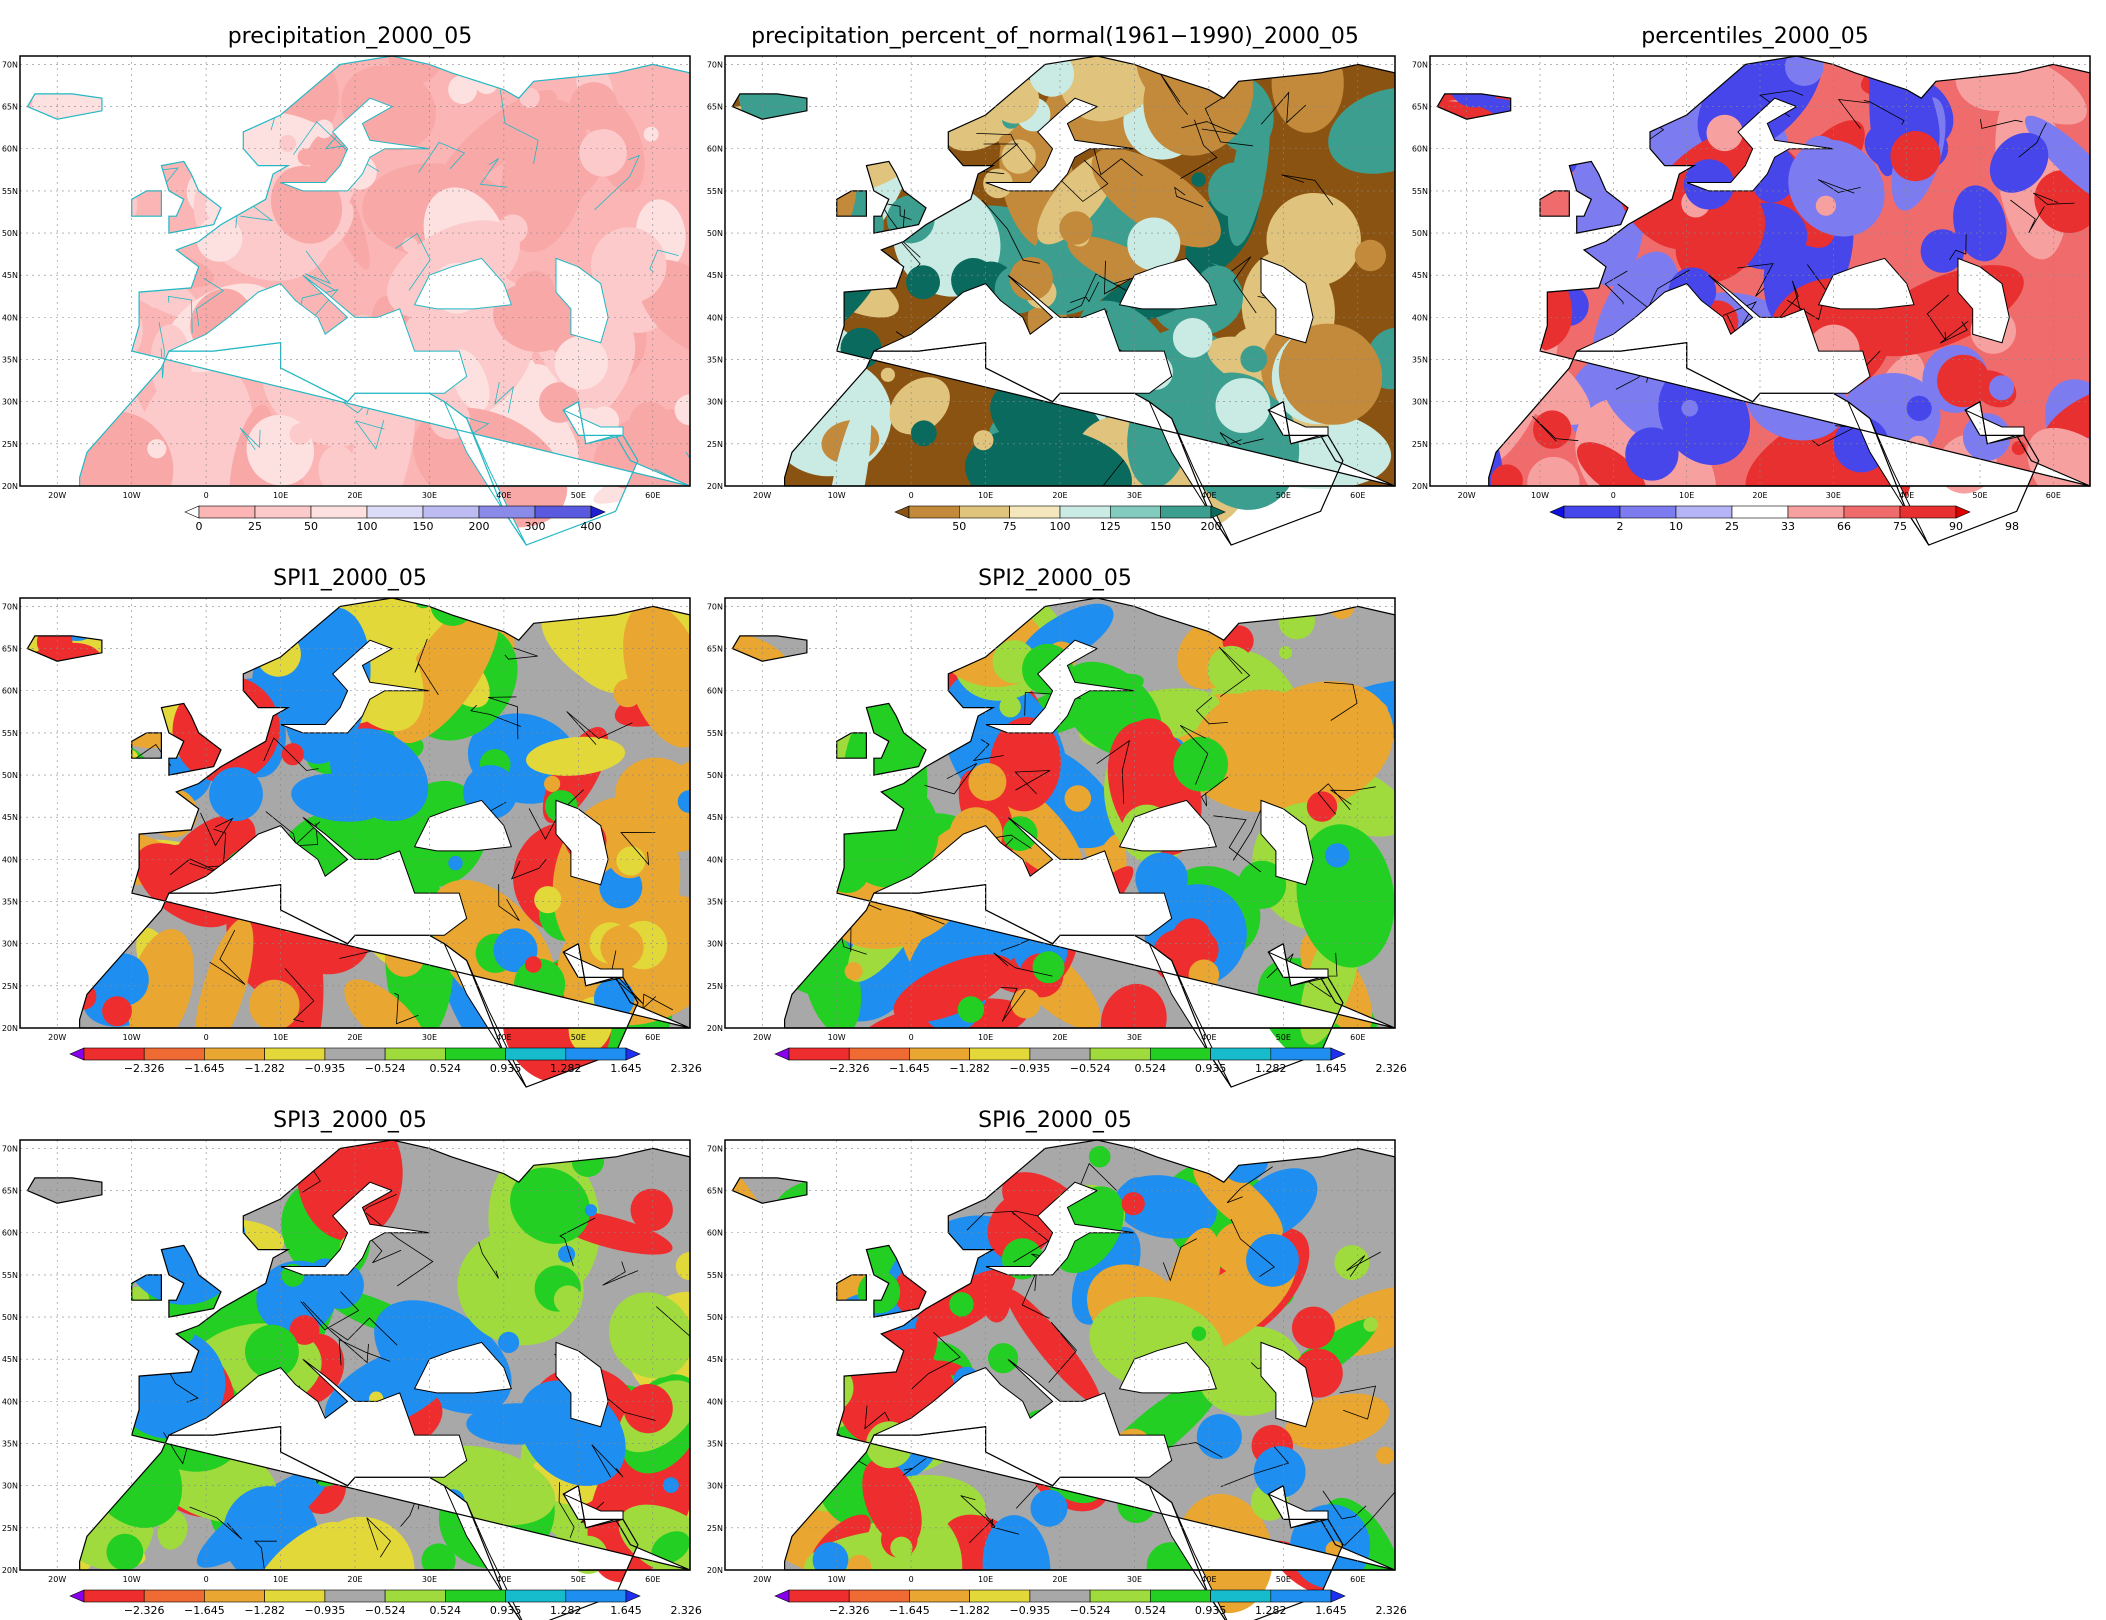  Describe the element at coordinates (1134, 1579) in the screenshot. I see `lon-label: 30E` at that location.